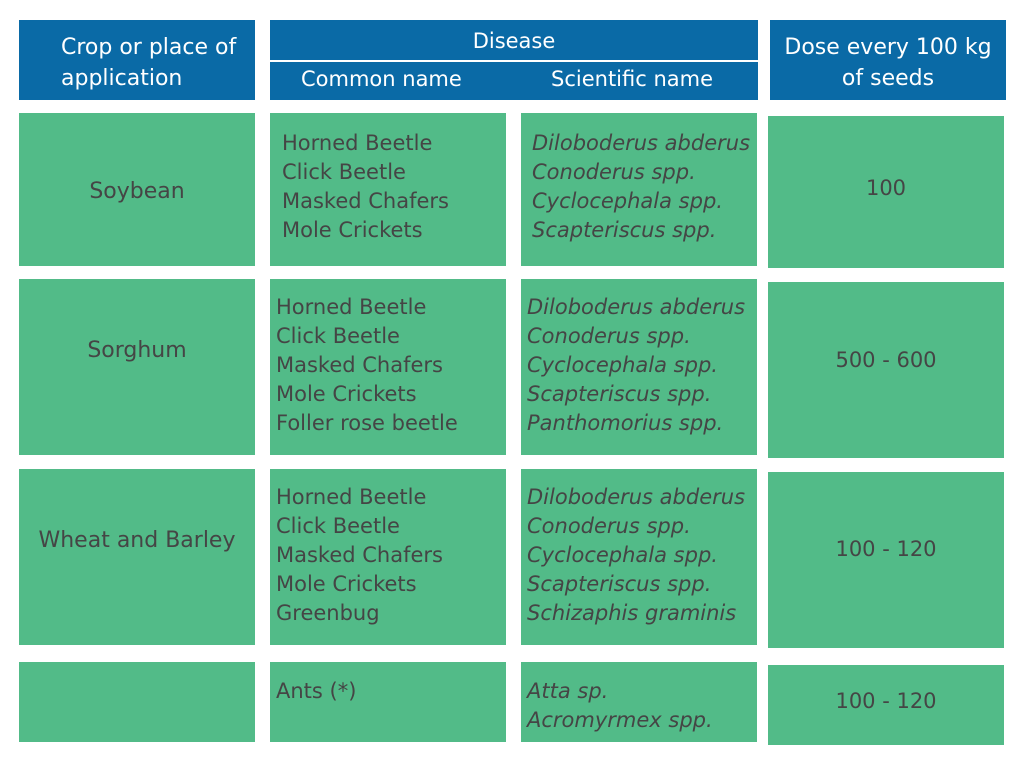  I want to click on row-2-common-name: Horned Beetle, so click(351, 307).